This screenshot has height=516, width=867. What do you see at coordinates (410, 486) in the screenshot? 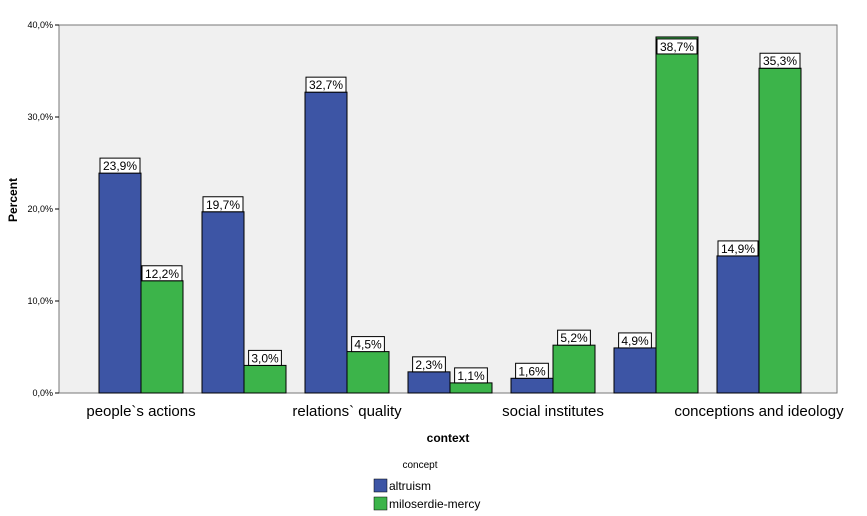
I see `legend-label-altruism: altruism` at bounding box center [410, 486].